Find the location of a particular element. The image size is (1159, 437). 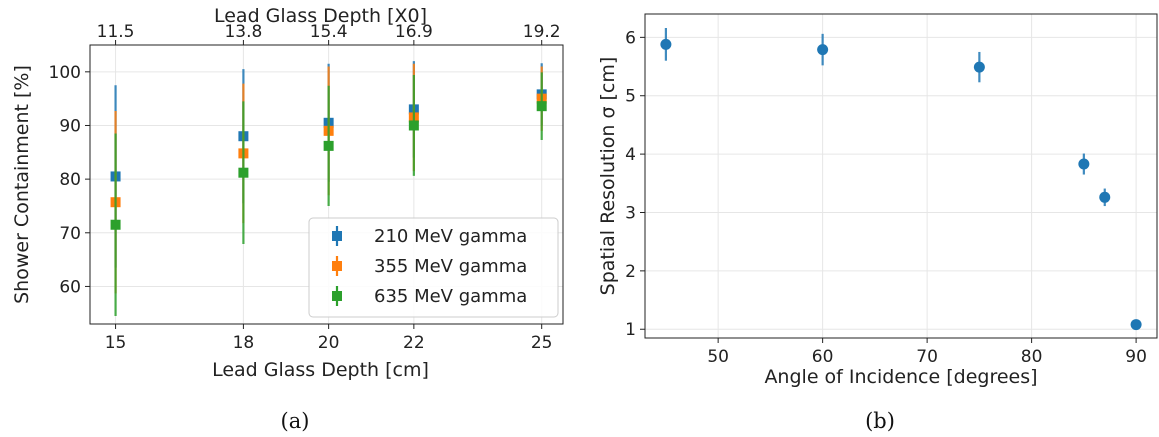

x-tick-label: 15 is located at coordinates (116, 343).